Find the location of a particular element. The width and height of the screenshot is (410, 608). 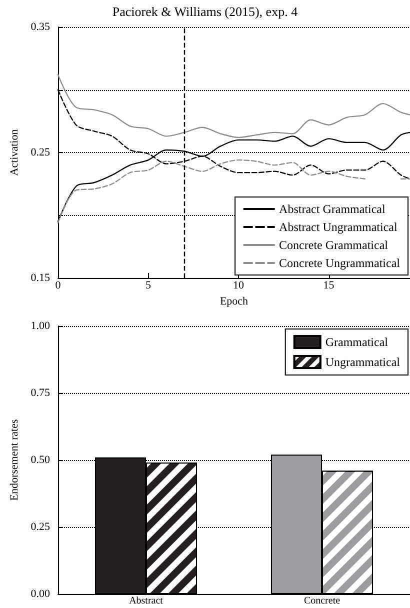

x-tick-label: 10 is located at coordinates (239, 286).